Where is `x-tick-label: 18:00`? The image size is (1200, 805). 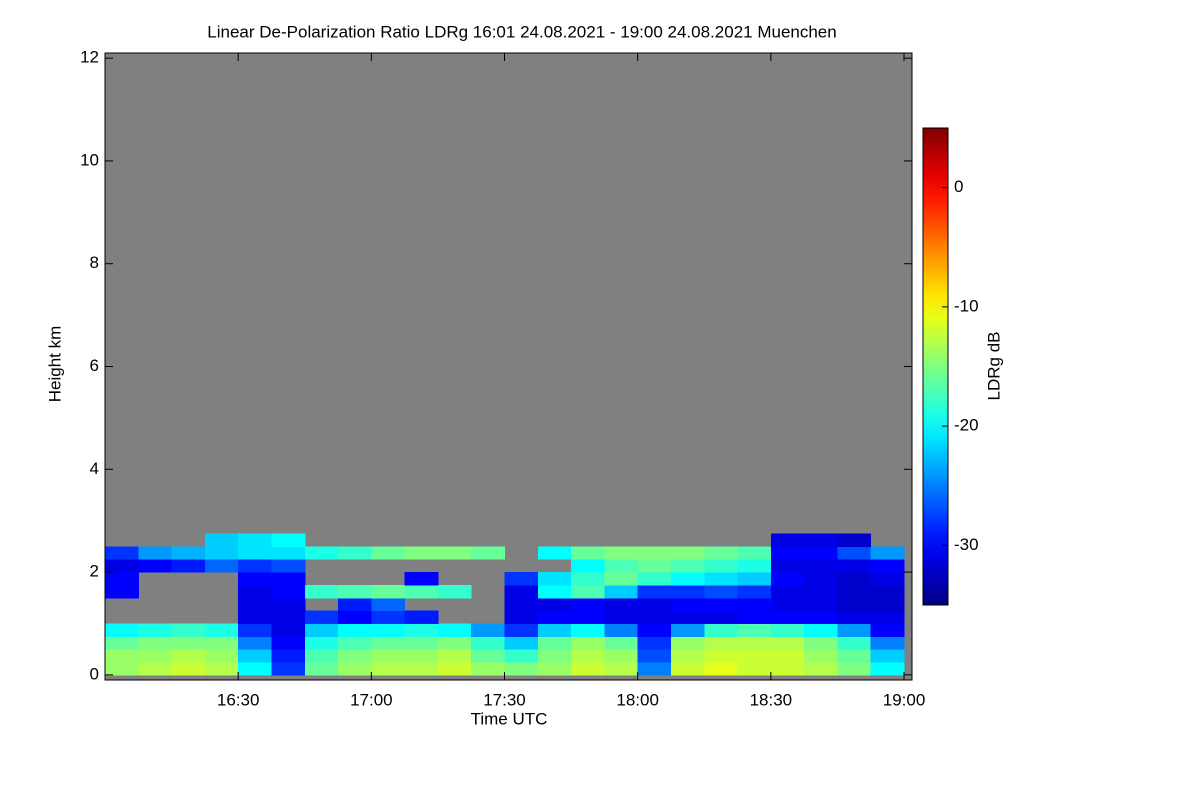
x-tick-label: 18:00 is located at coordinates (637, 699).